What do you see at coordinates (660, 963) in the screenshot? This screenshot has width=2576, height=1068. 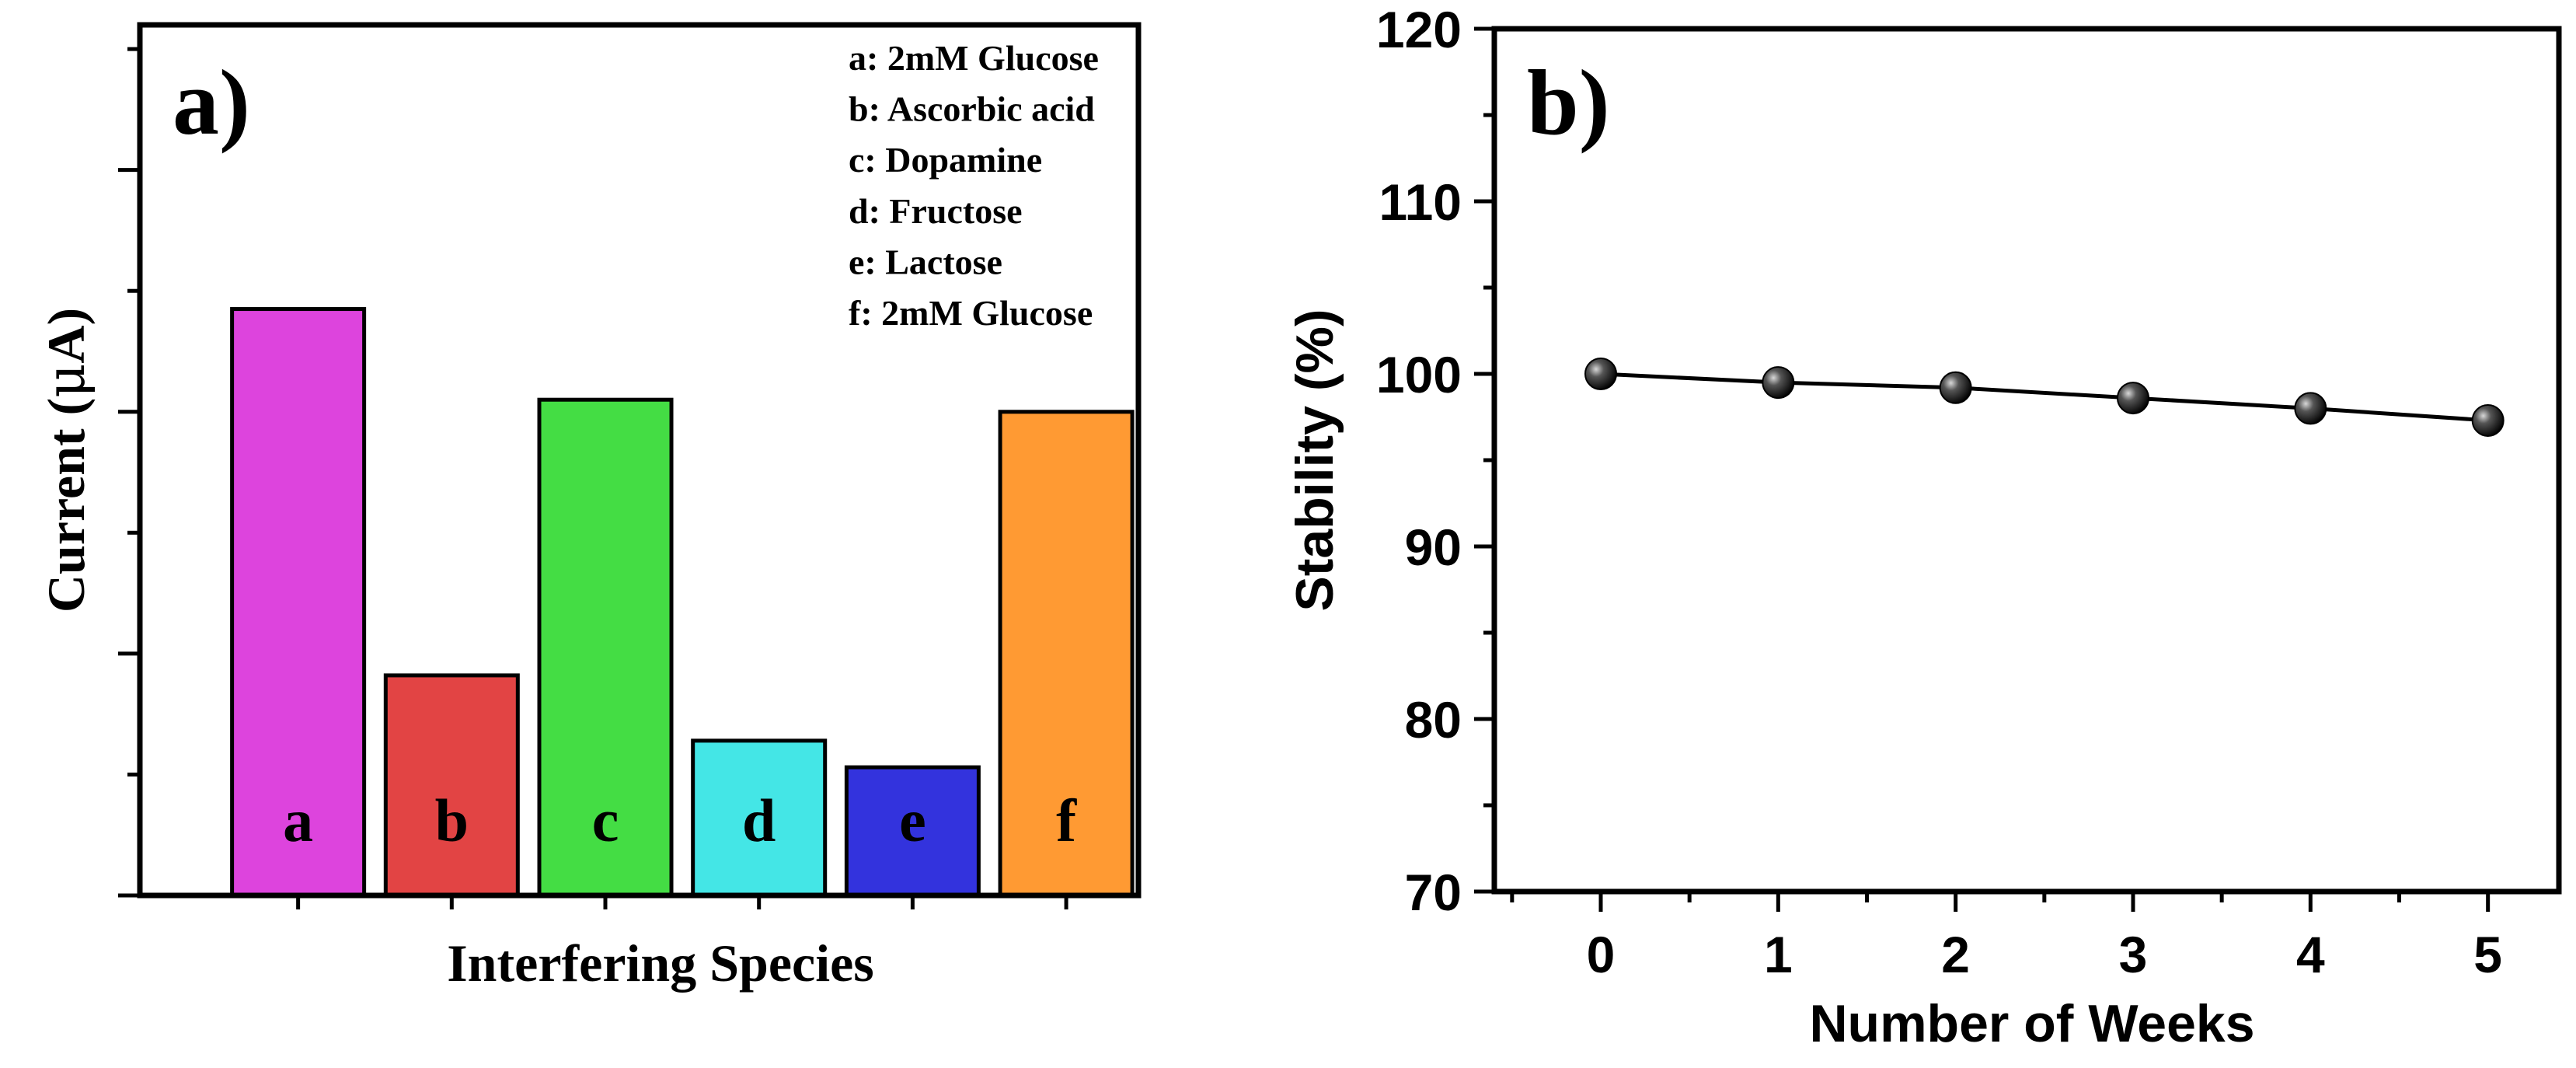 I see `x-axis-label: Interfering Species` at bounding box center [660, 963].